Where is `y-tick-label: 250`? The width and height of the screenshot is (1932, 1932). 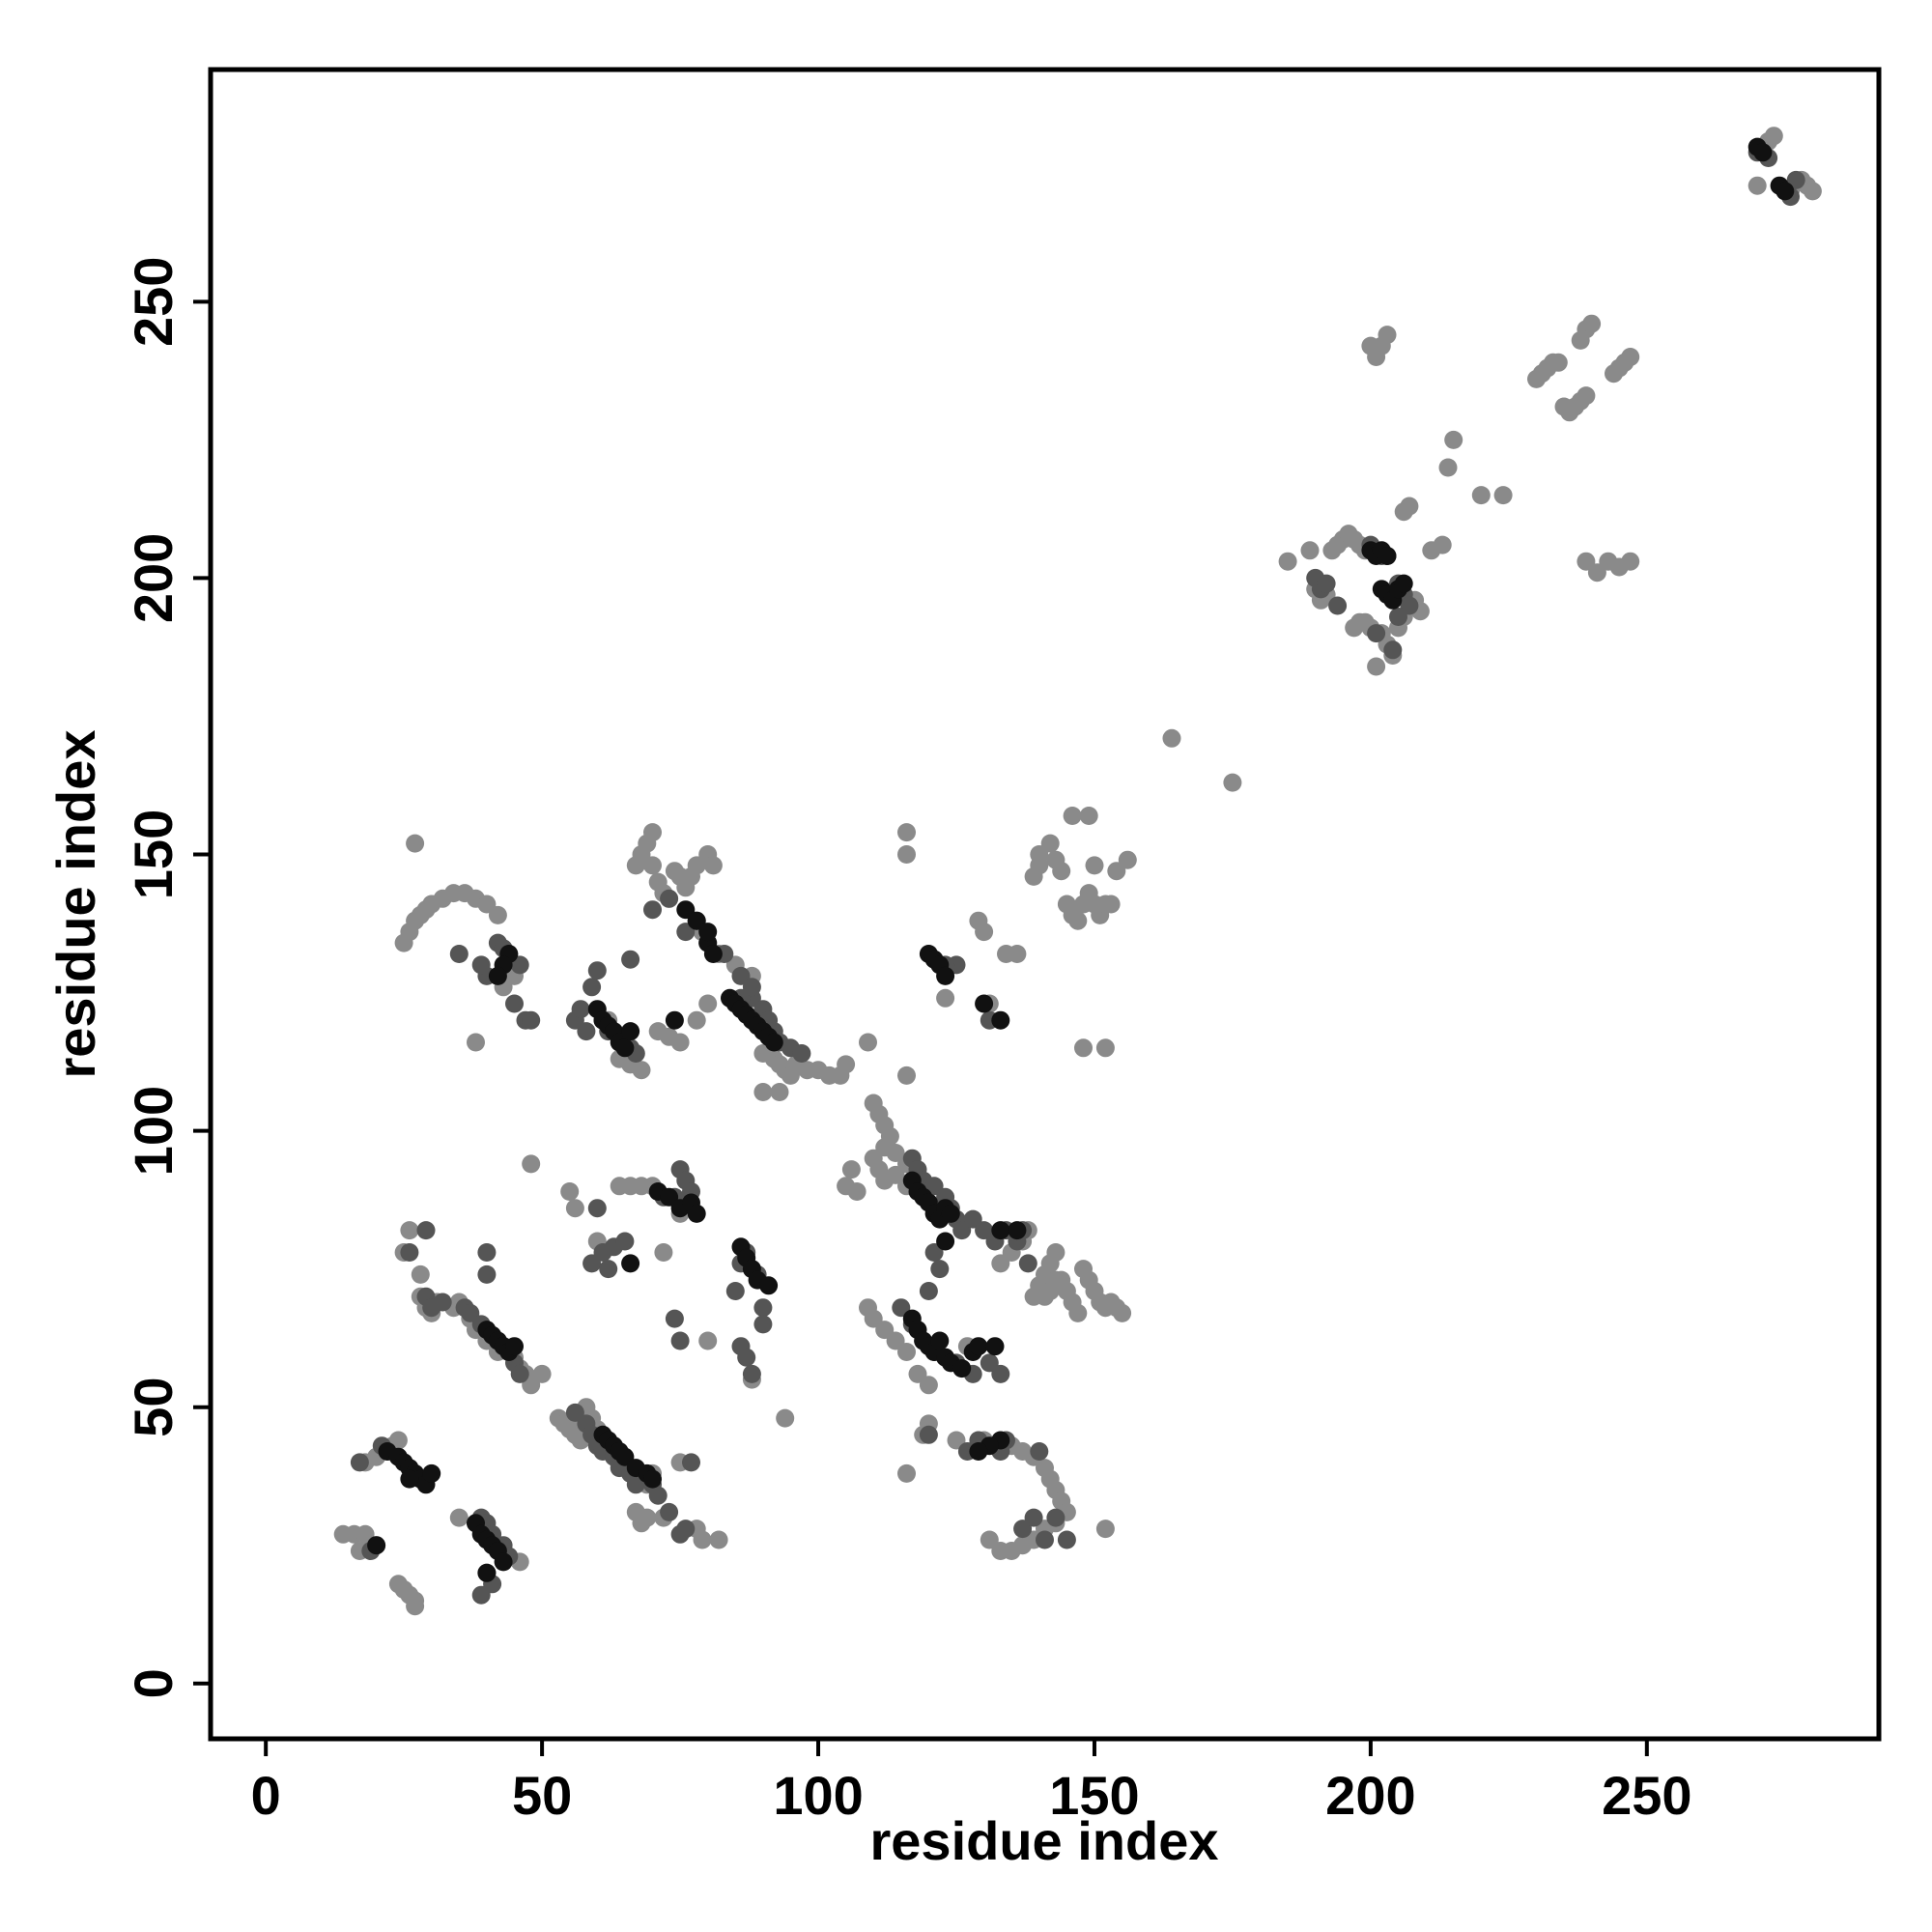
y-tick-label: 250 is located at coordinates (153, 302).